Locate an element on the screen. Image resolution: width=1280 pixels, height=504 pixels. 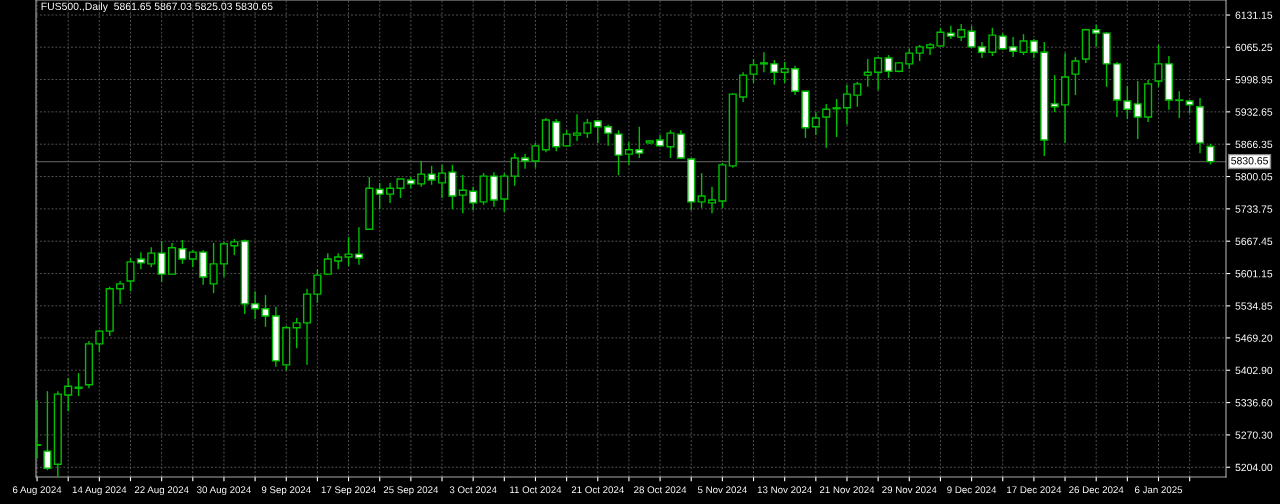
ref-line-label: 5830.65 is located at coordinates (1249, 161).